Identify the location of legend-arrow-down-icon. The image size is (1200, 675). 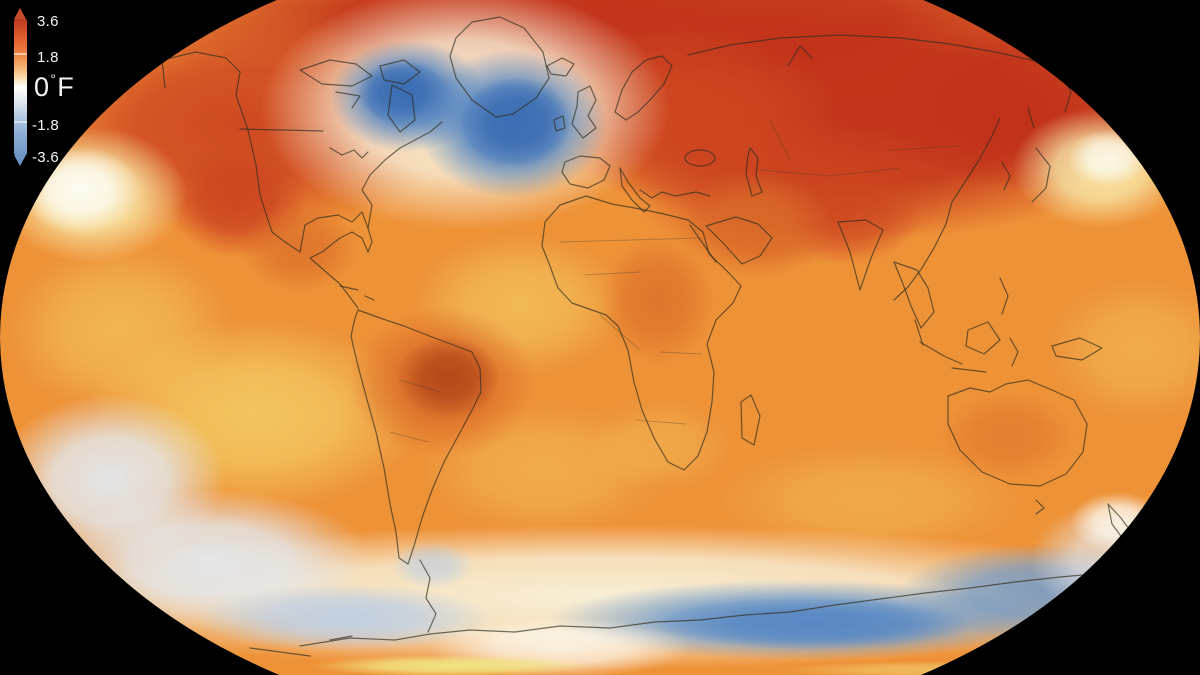
(20, 160).